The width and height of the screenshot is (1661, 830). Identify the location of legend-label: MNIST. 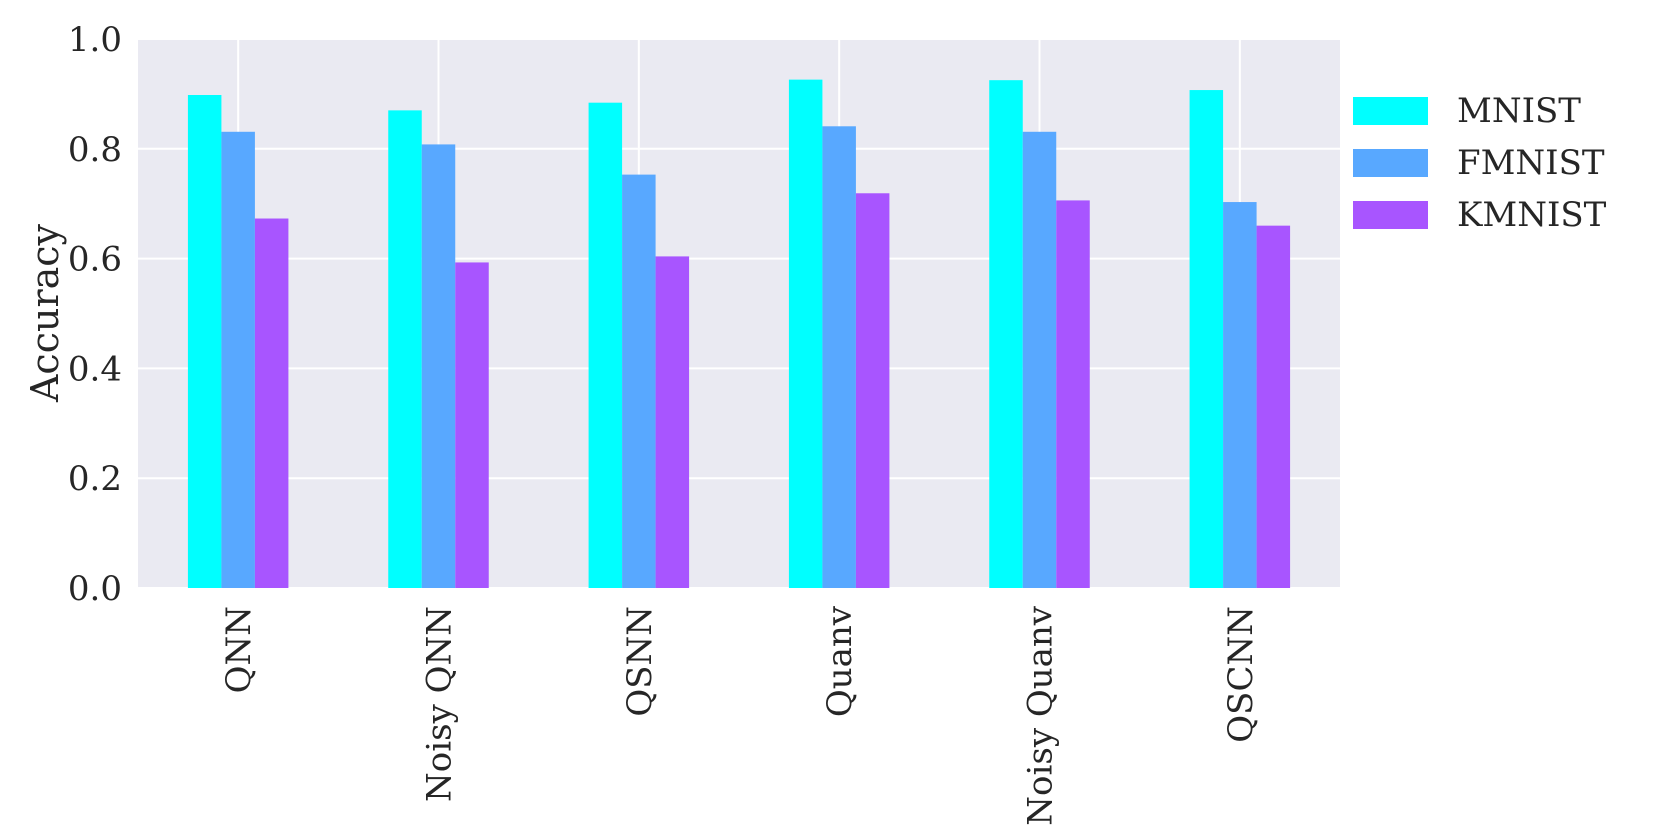
(1519, 111).